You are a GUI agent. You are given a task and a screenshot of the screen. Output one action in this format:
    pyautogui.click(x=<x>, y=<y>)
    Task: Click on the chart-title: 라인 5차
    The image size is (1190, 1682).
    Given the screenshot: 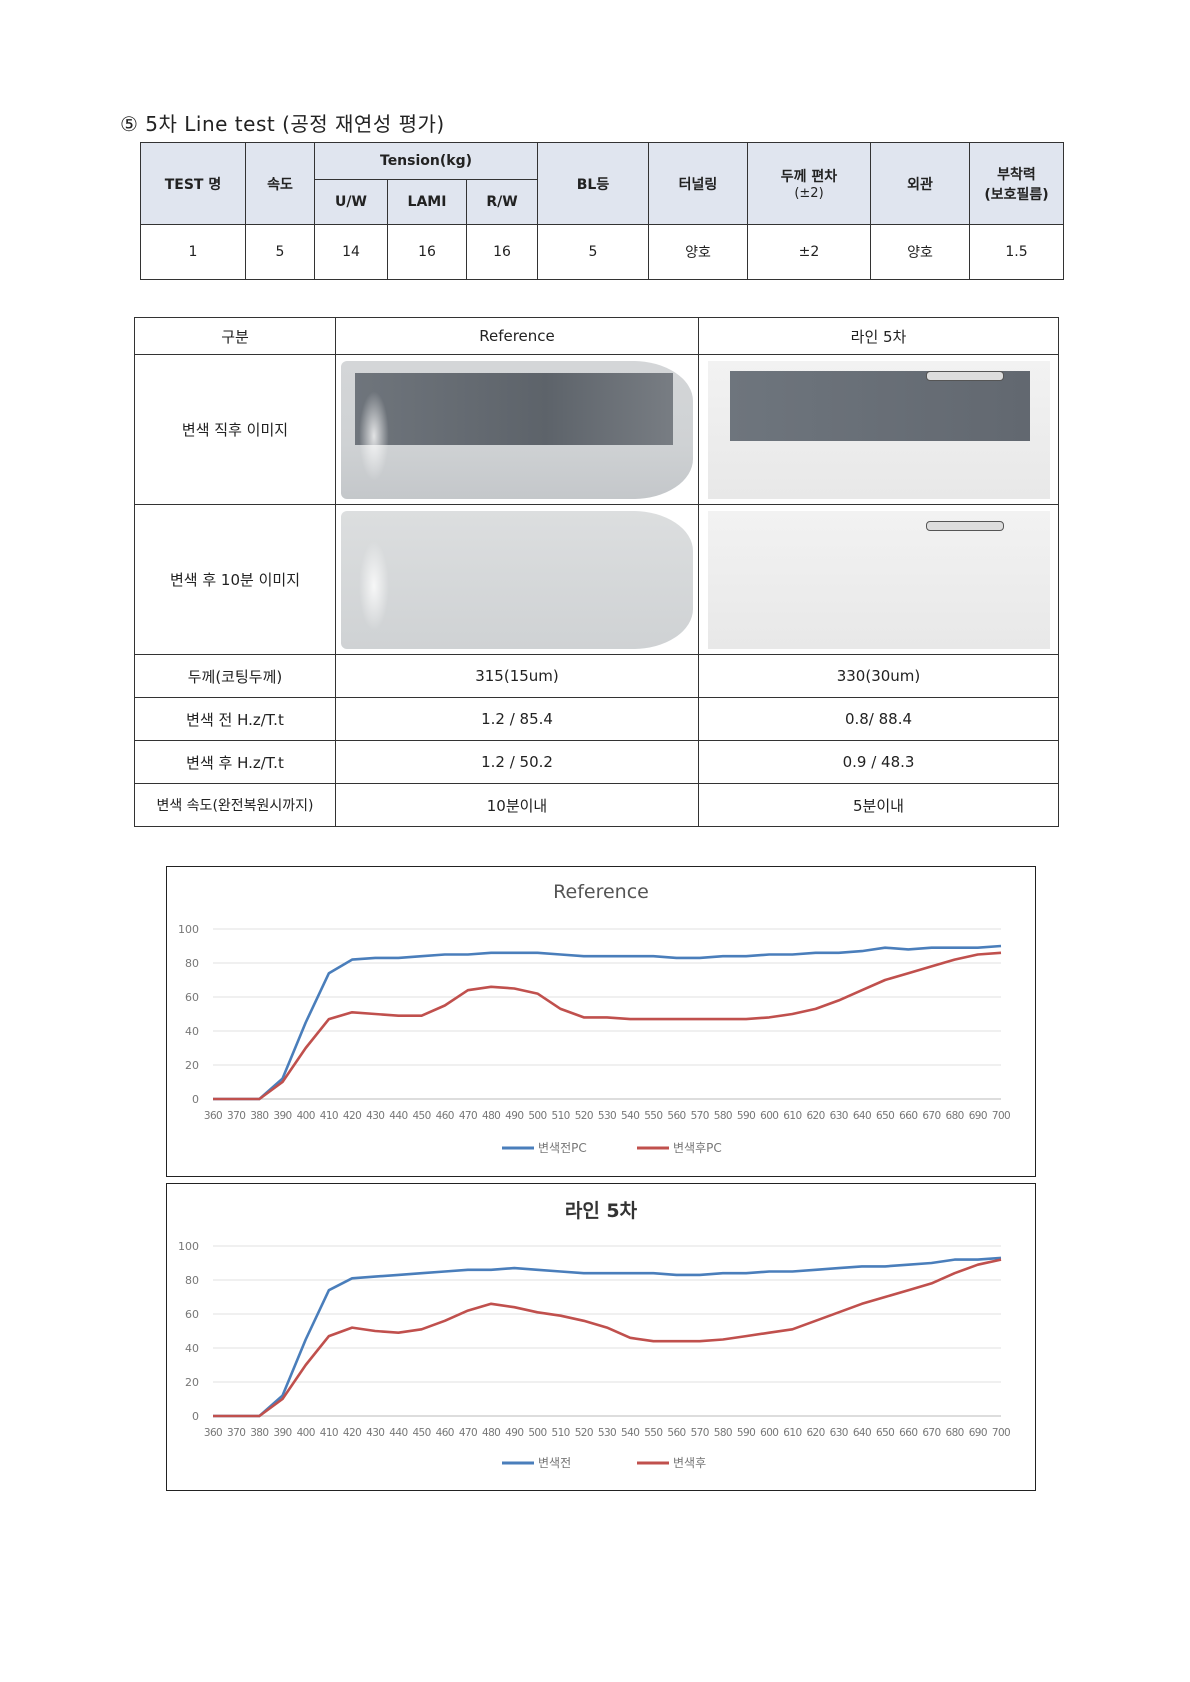 What is the action you would take?
    pyautogui.click(x=601, y=1211)
    